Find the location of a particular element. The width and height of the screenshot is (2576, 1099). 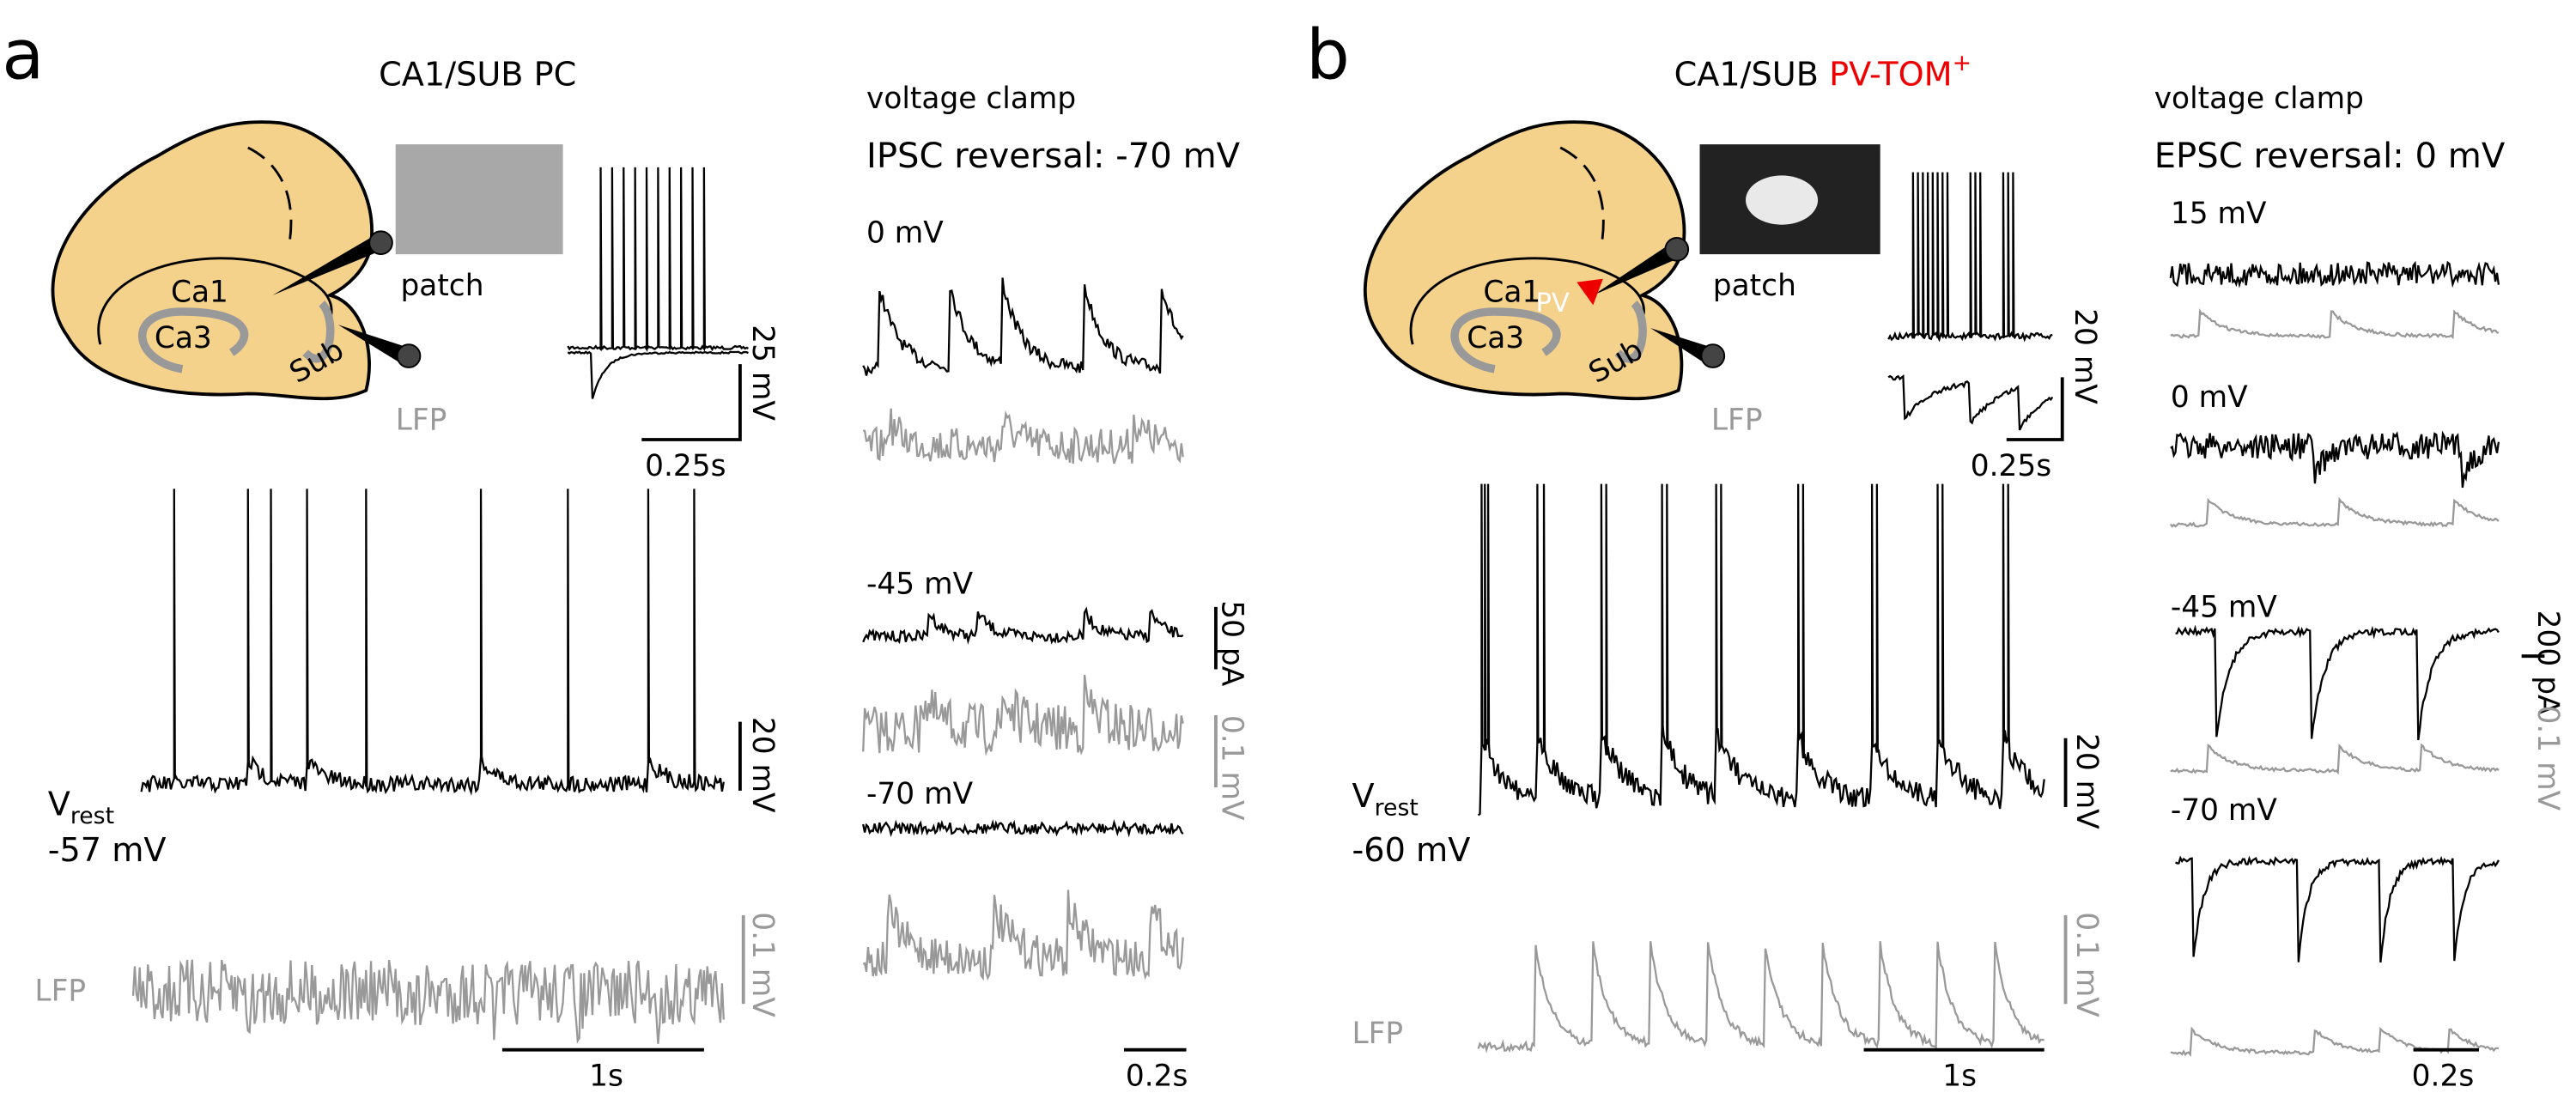

slice: Ca1 Ca3 Sub PV patch LFP is located at coordinates (1622, 279).